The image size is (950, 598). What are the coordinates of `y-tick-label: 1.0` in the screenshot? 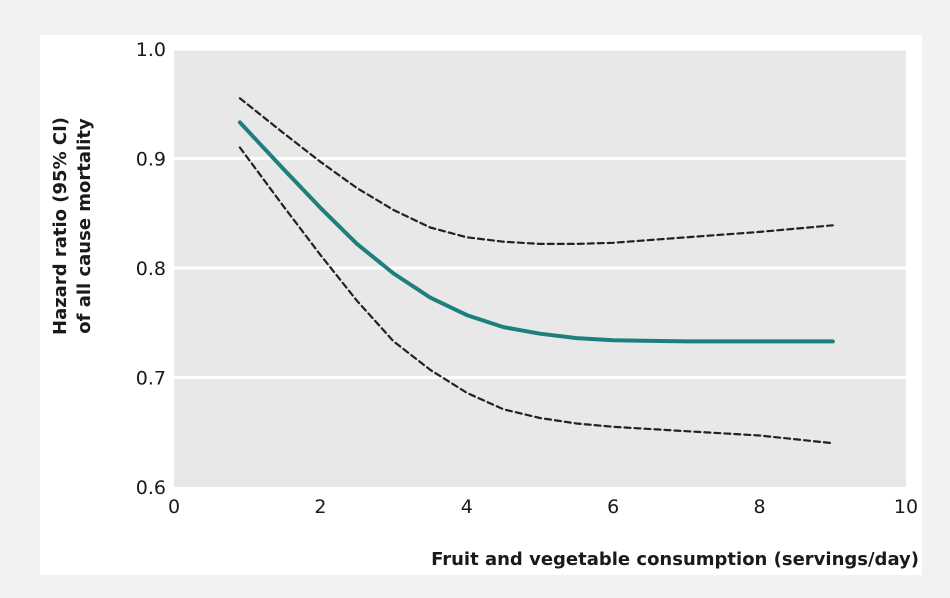 It's located at (151, 50).